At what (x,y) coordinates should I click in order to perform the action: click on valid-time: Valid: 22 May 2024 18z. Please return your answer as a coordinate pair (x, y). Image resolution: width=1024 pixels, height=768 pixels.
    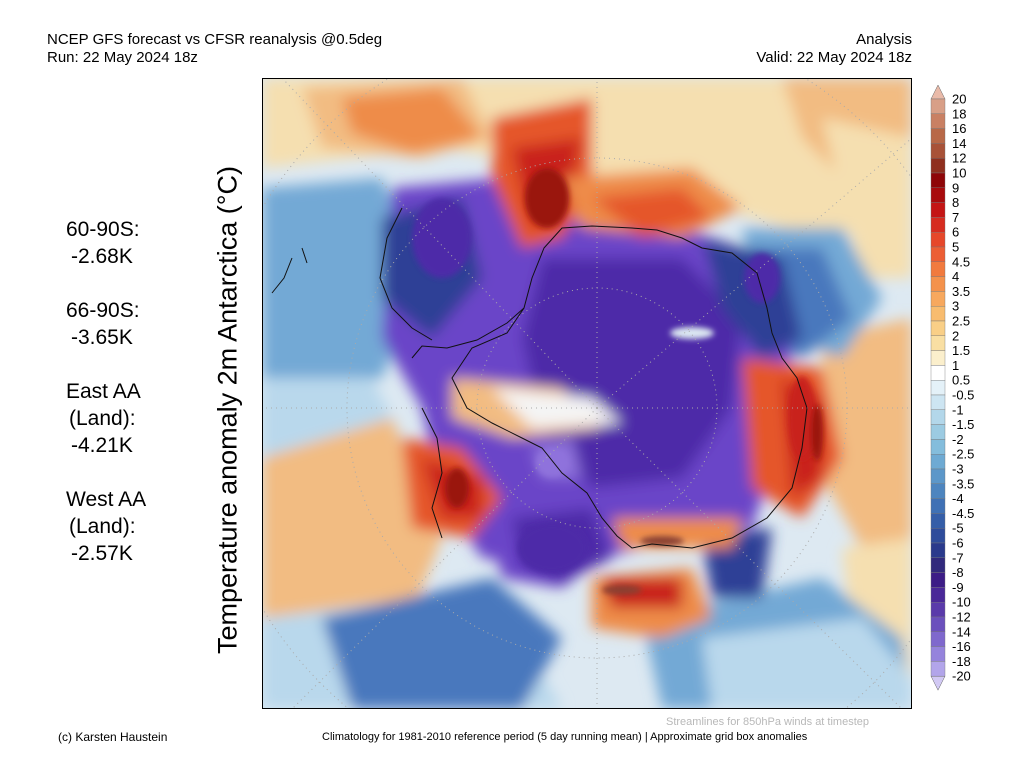
    Looking at the image, I should click on (834, 57).